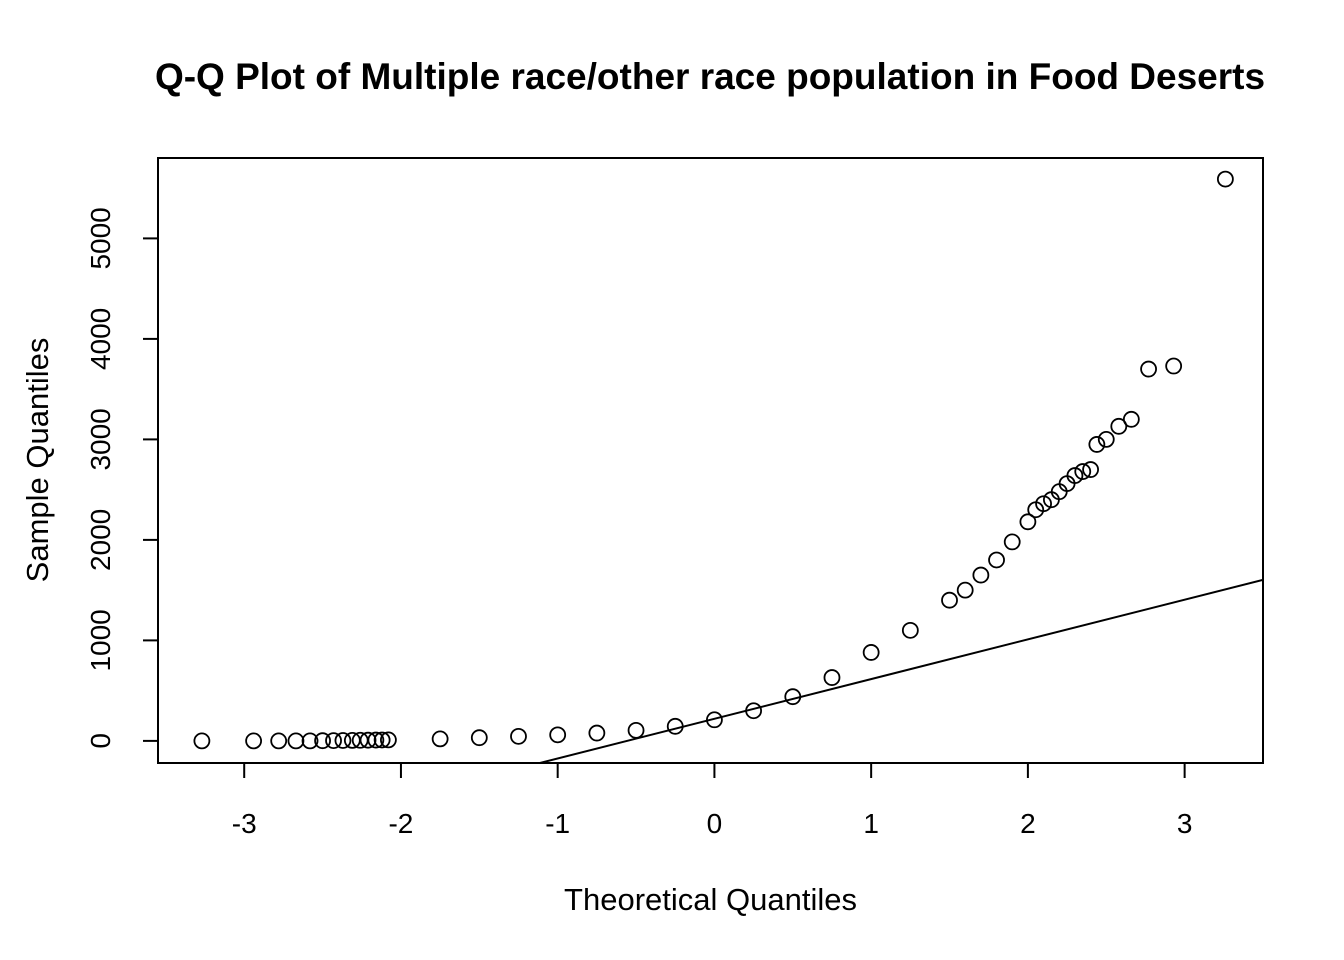  I want to click on y-tick-label: 2000, so click(100, 540).